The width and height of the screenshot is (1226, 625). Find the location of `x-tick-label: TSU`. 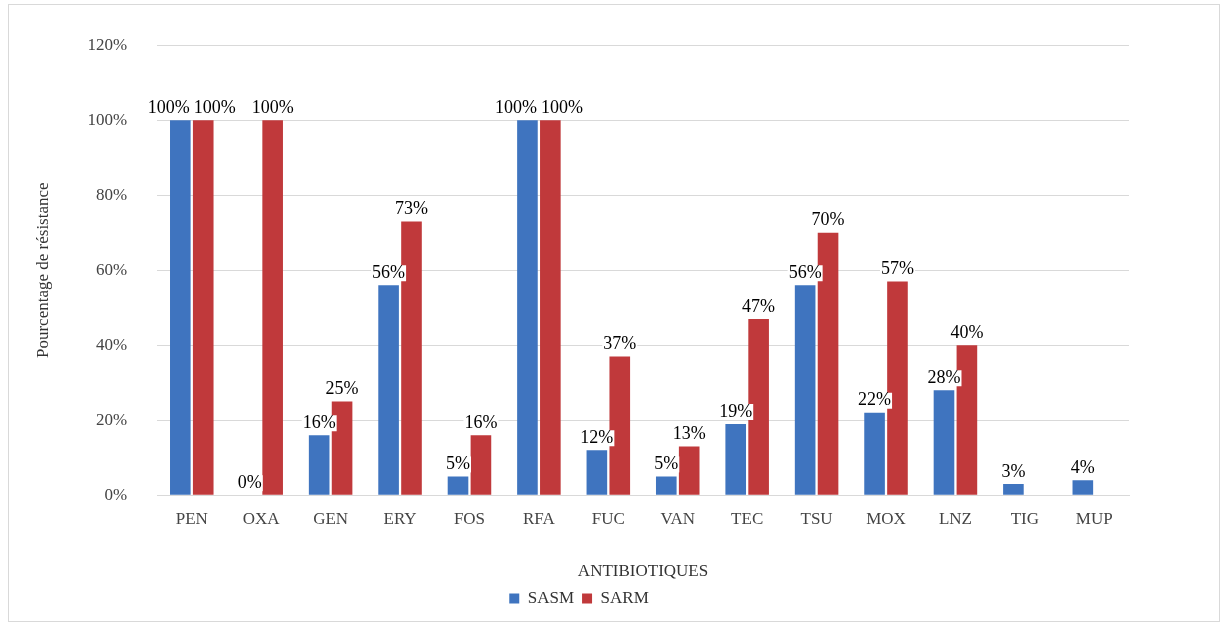

x-tick-label: TSU is located at coordinates (816, 518).